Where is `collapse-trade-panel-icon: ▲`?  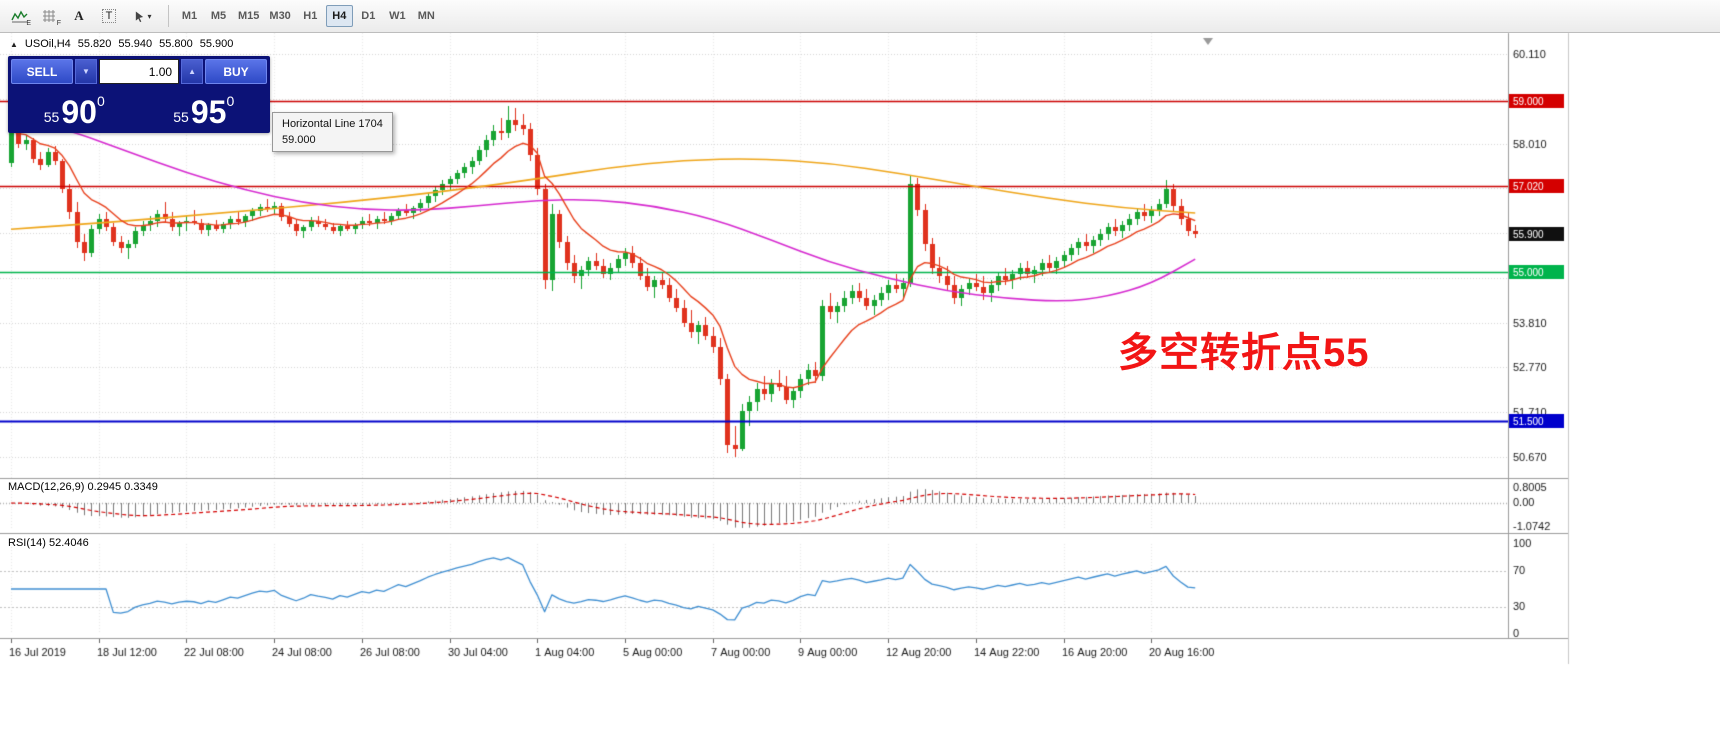 collapse-trade-panel-icon: ▲ is located at coordinates (14, 44).